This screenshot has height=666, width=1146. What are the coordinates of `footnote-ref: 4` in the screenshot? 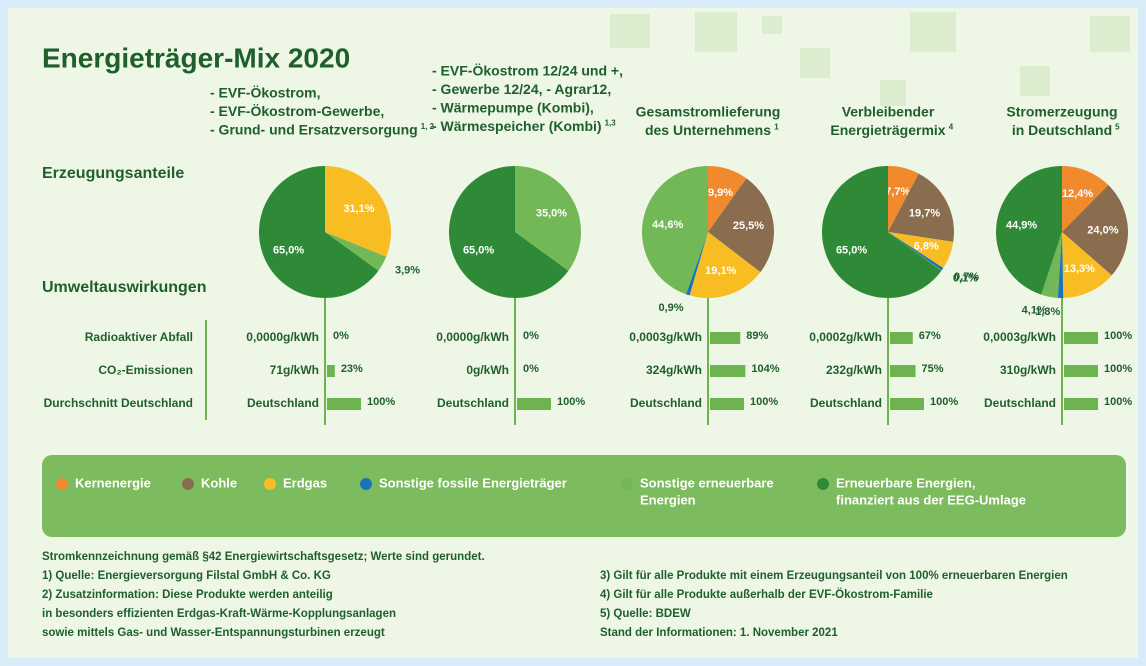 It's located at (951, 127).